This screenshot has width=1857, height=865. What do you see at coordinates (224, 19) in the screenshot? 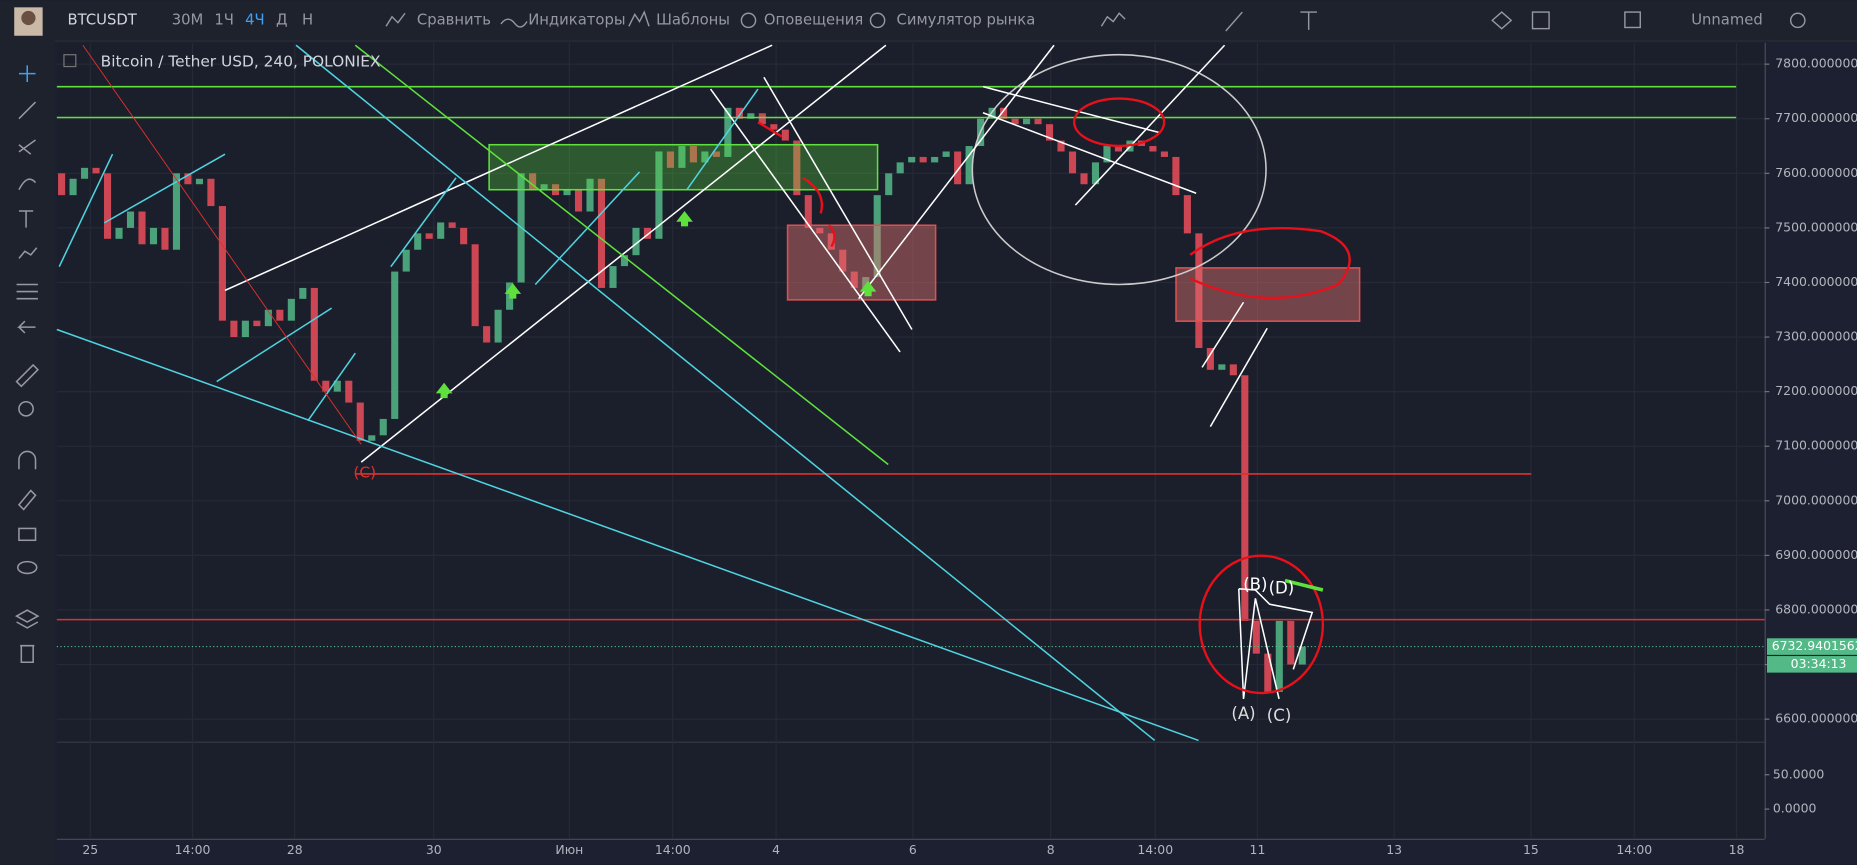
I see `interval: 1Ч` at bounding box center [224, 19].